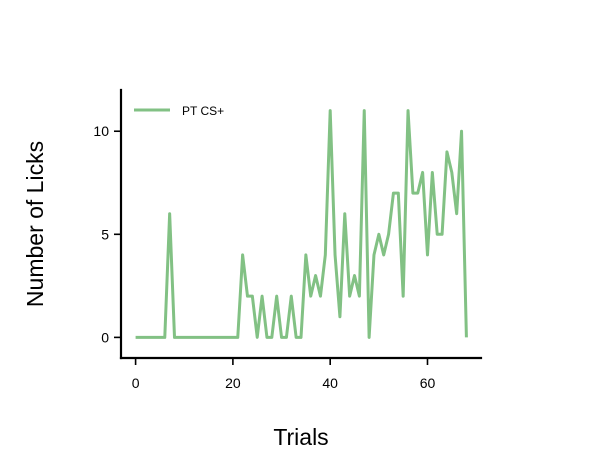  Describe the element at coordinates (428, 383) in the screenshot. I see `x-tick-label: 60` at that location.